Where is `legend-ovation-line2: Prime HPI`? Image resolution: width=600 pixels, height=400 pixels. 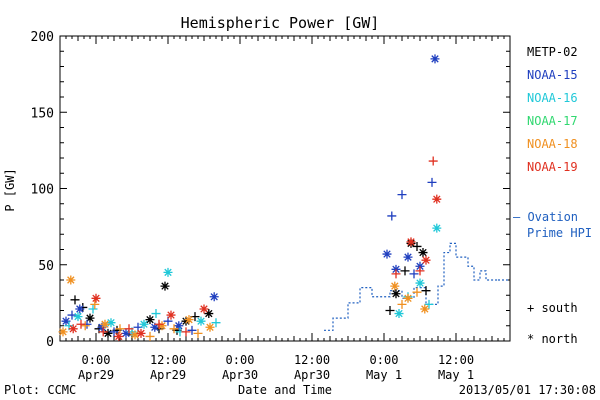 legend-ovation-line2: Prime HPI is located at coordinates (559, 233).